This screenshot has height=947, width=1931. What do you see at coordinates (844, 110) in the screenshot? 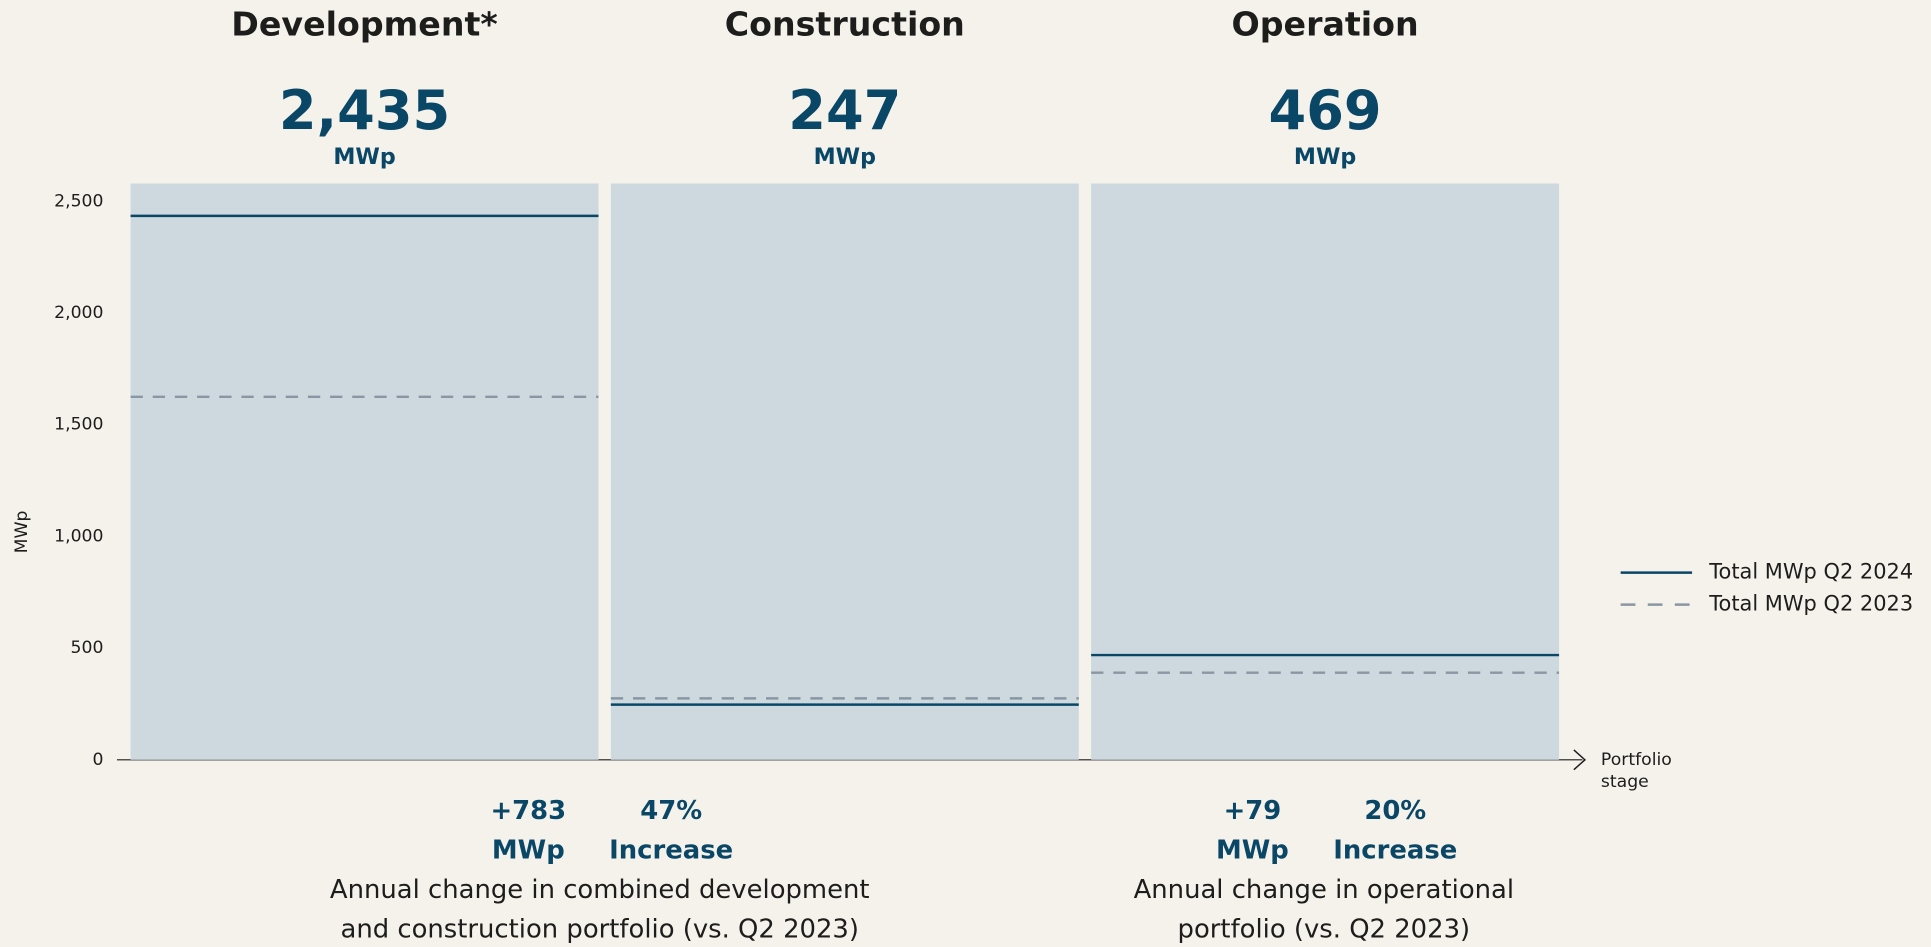
I see `value-label: 247` at bounding box center [844, 110].